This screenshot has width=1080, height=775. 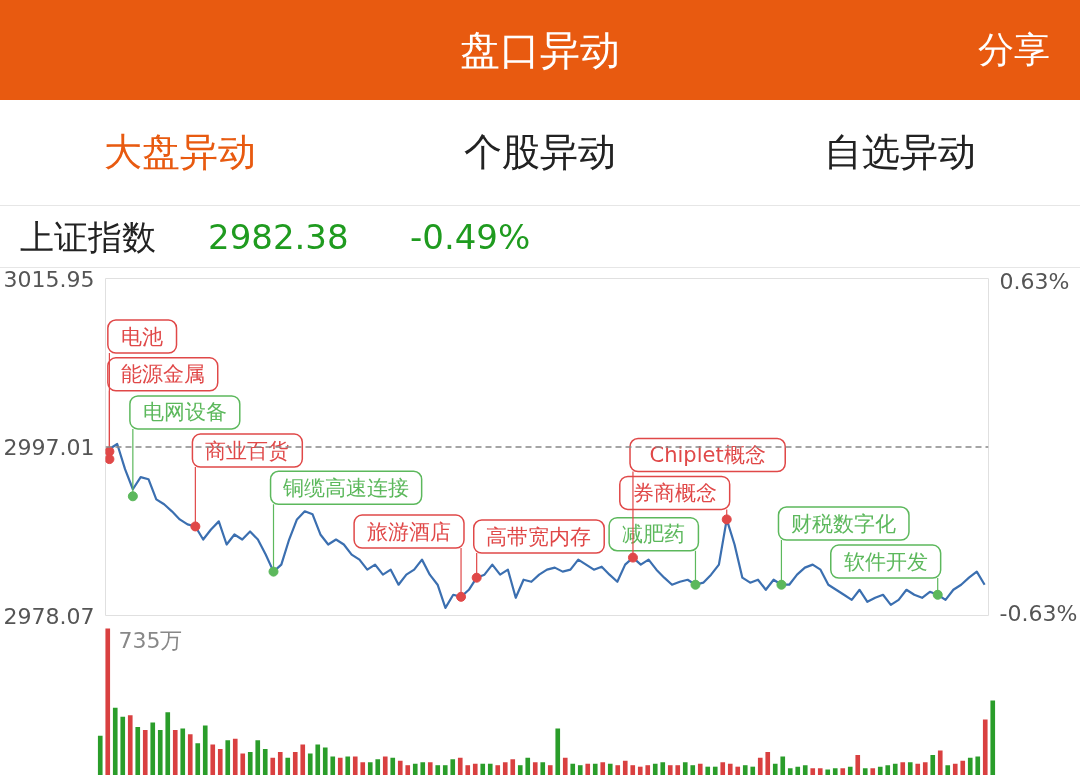 What do you see at coordinates (540, 152) in the screenshot?
I see `text: 个股异动` at bounding box center [540, 152].